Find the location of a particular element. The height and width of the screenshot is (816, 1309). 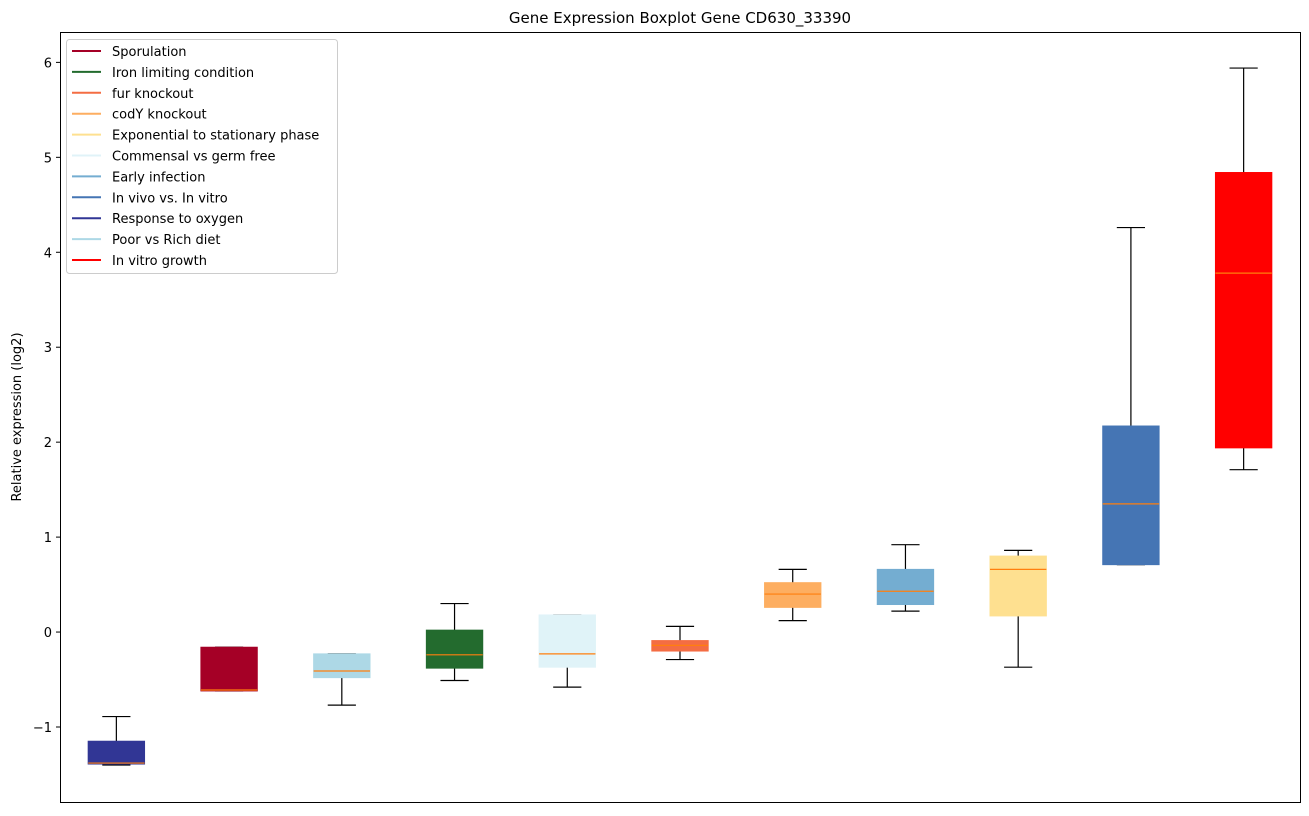

y-tick-label: 1 is located at coordinates (48, 538).